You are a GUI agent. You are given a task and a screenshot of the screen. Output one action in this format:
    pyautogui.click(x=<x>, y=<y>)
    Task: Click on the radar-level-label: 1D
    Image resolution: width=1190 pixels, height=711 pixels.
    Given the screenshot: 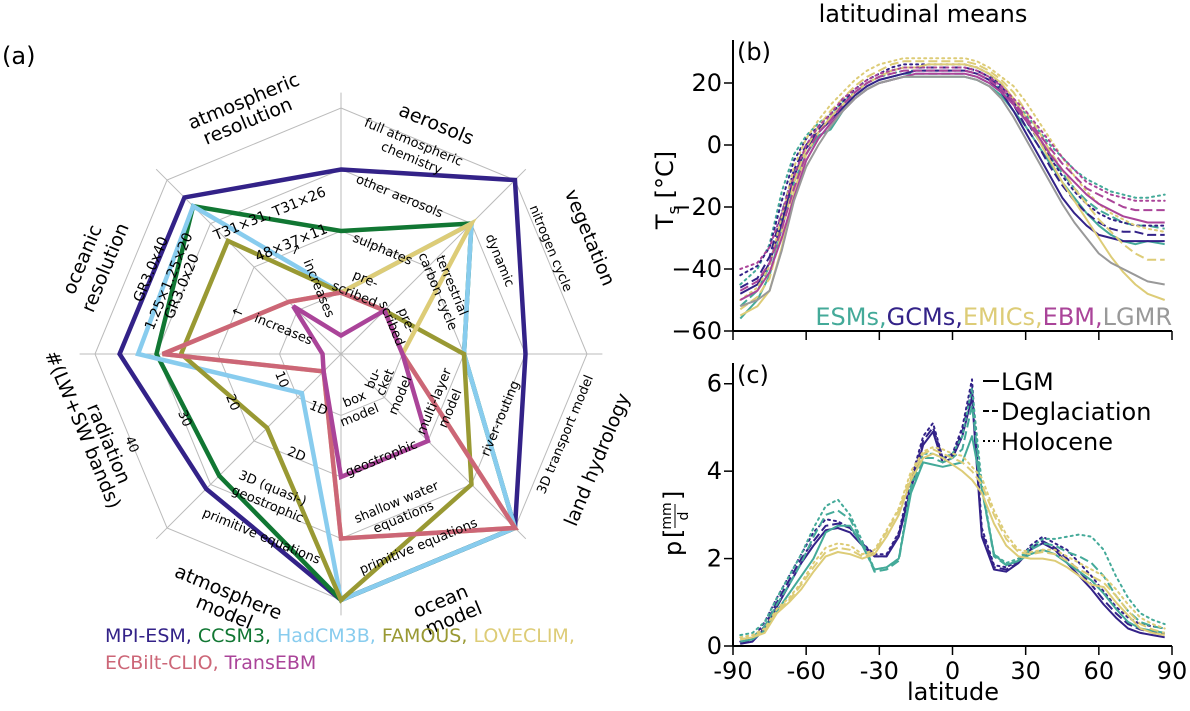 What is the action you would take?
    pyautogui.click(x=318, y=408)
    